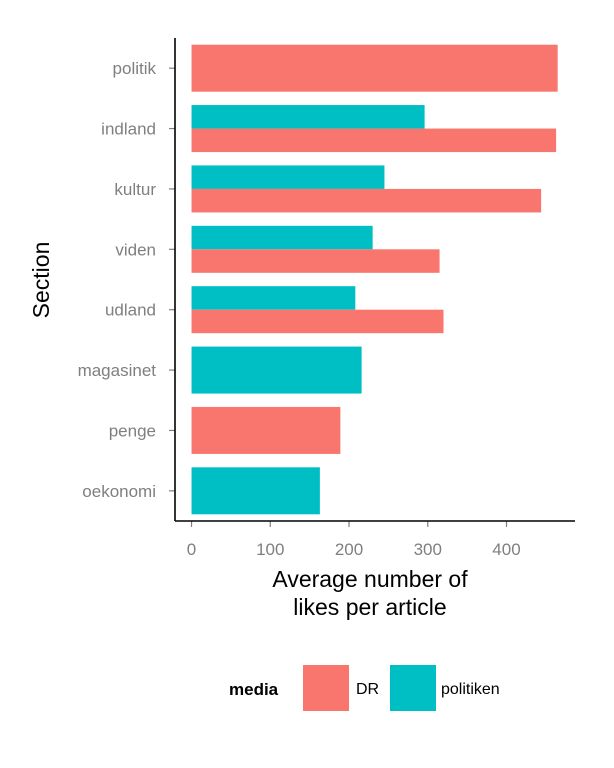  Describe the element at coordinates (117, 370) in the screenshot. I see `y-tick-label-magasinet: magasinet` at that location.